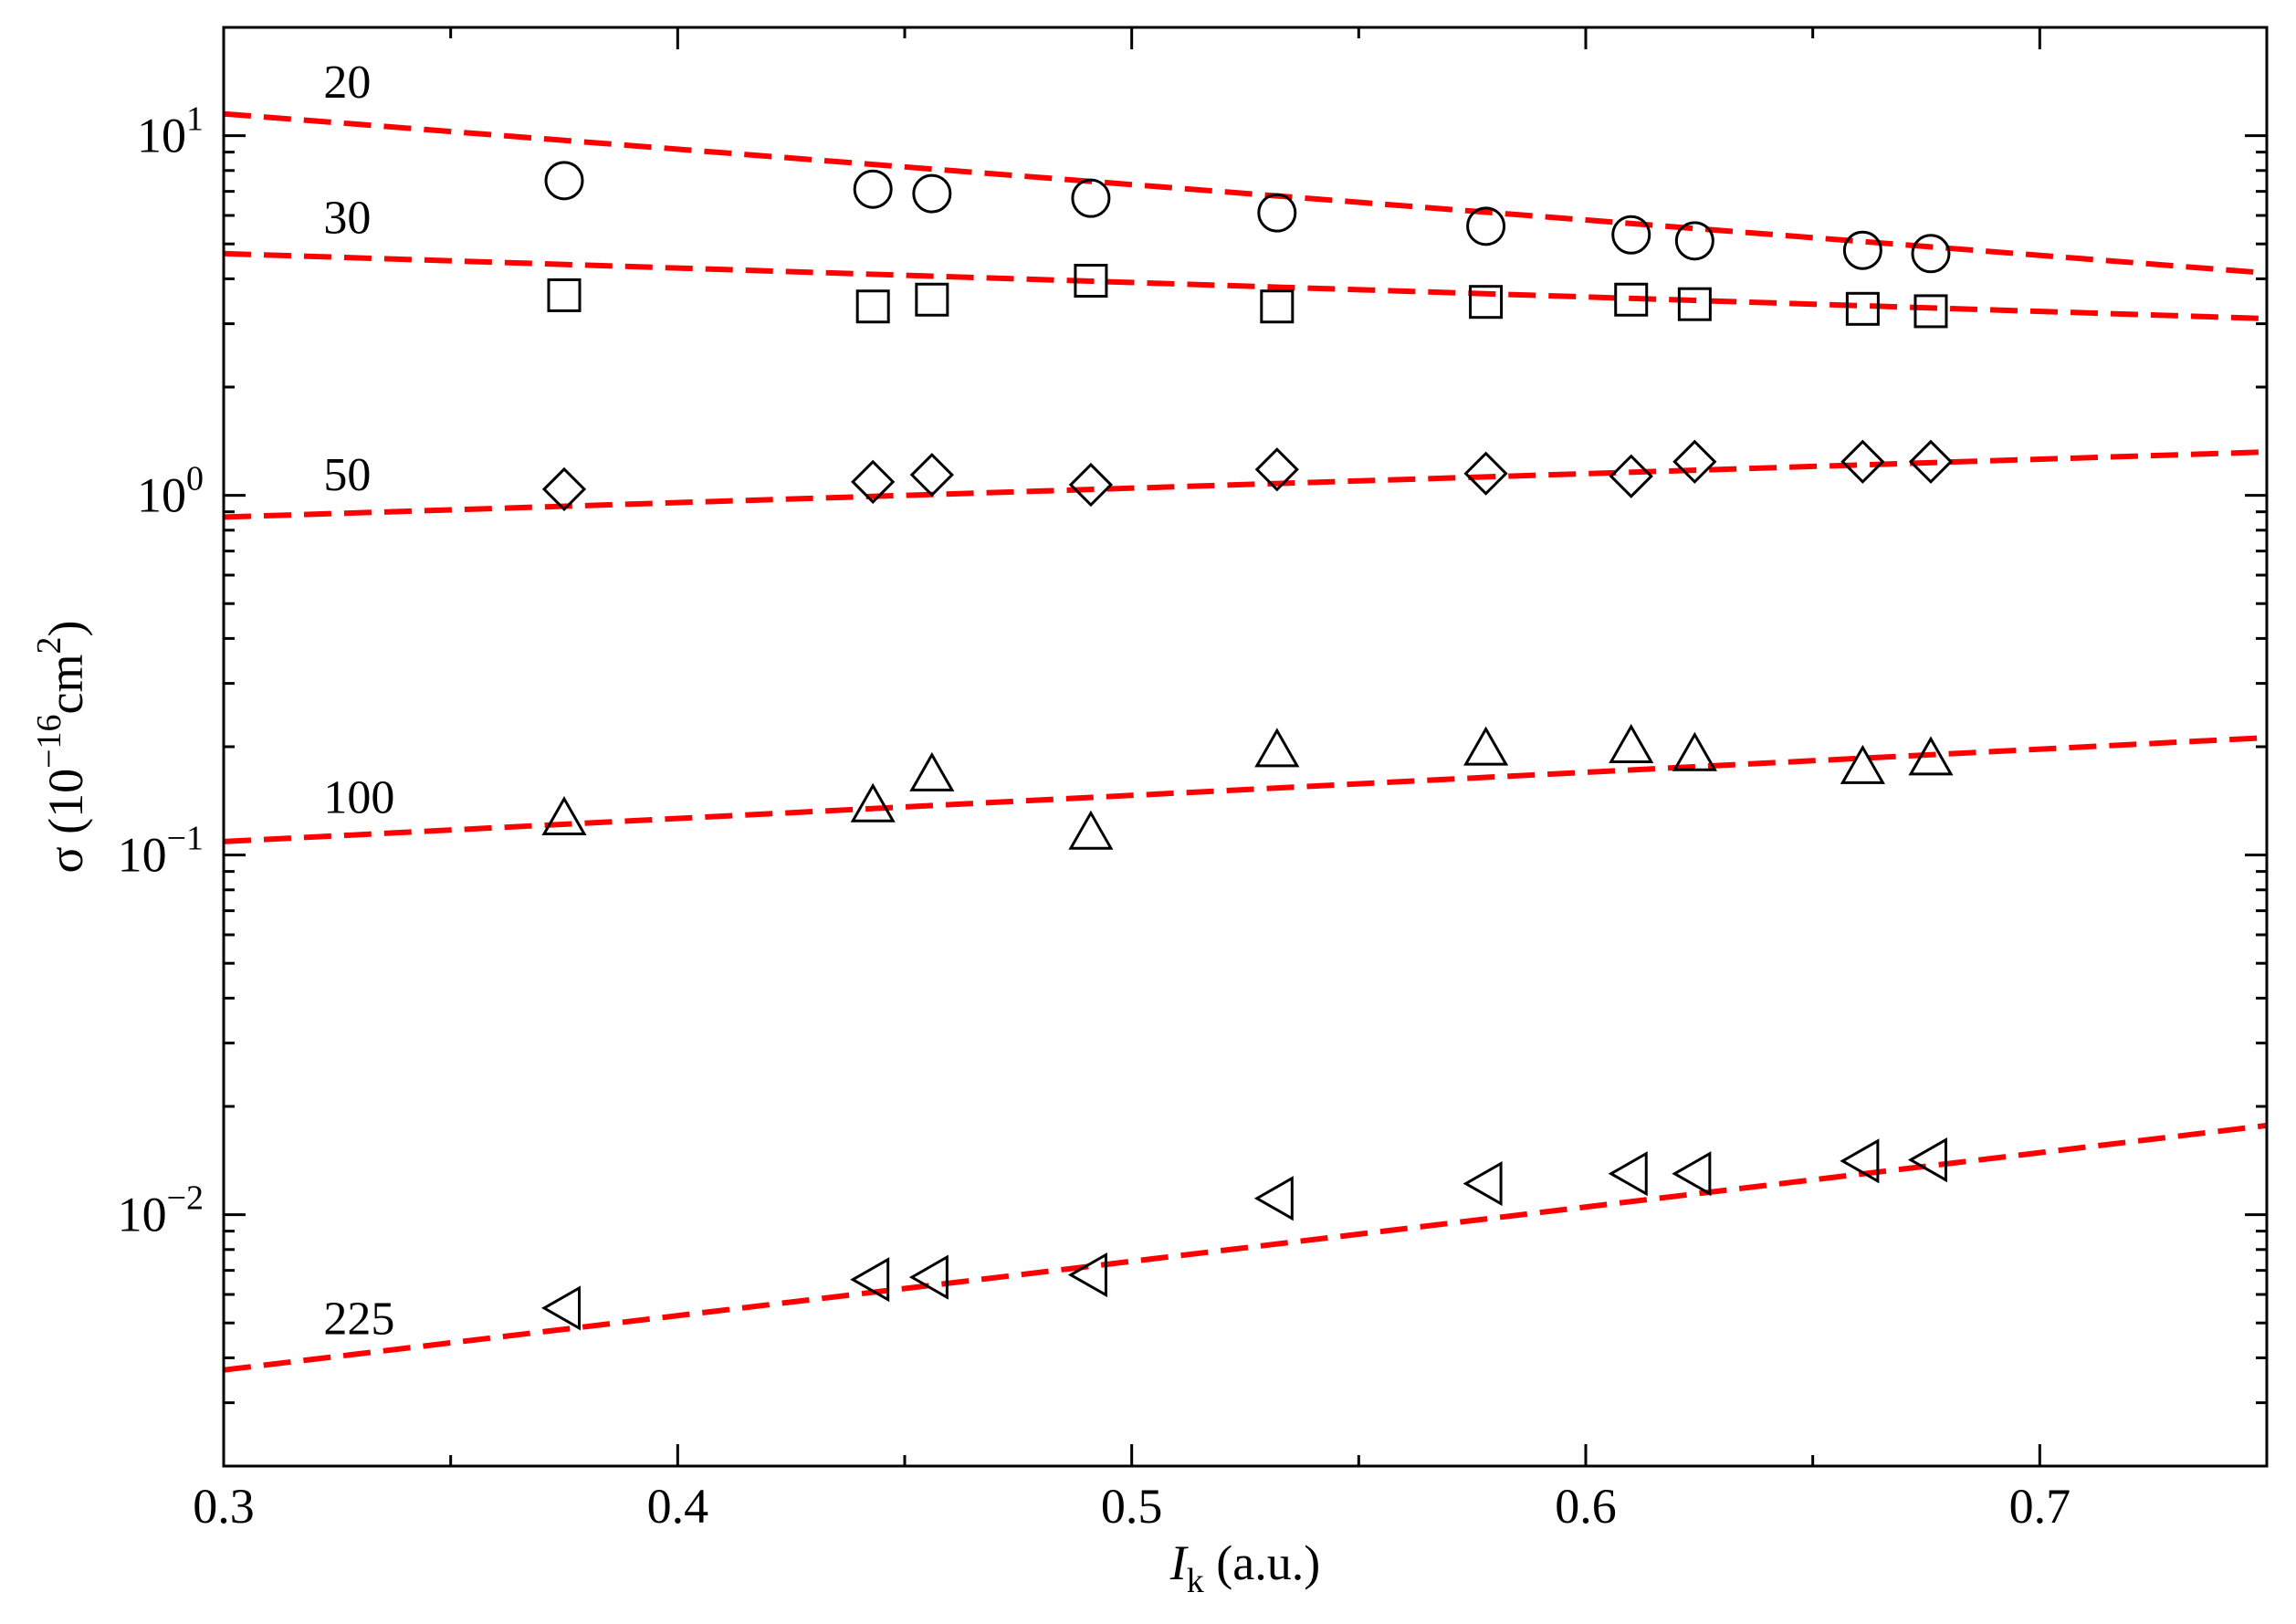  Describe the element at coordinates (347, 475) in the screenshot. I see `series-label-50: 50` at that location.